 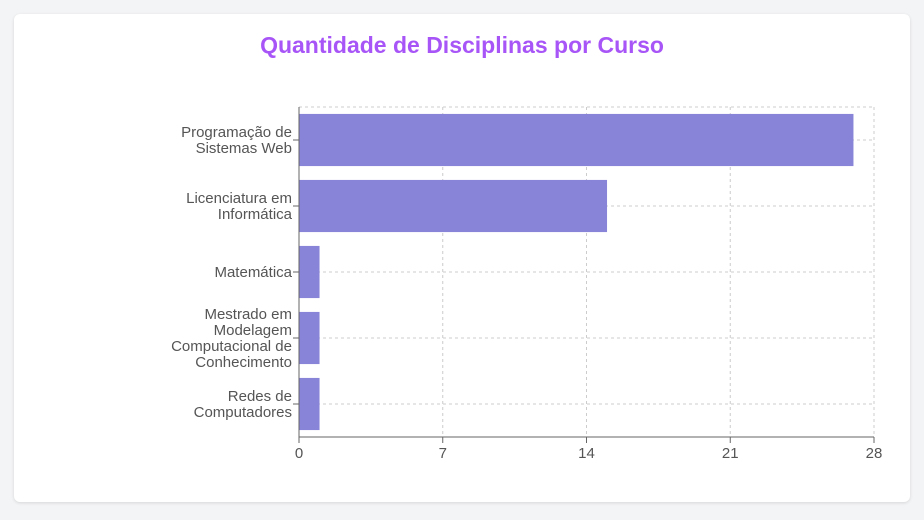 I want to click on y-tick-label-line: Sistemas Web, so click(x=244, y=148).